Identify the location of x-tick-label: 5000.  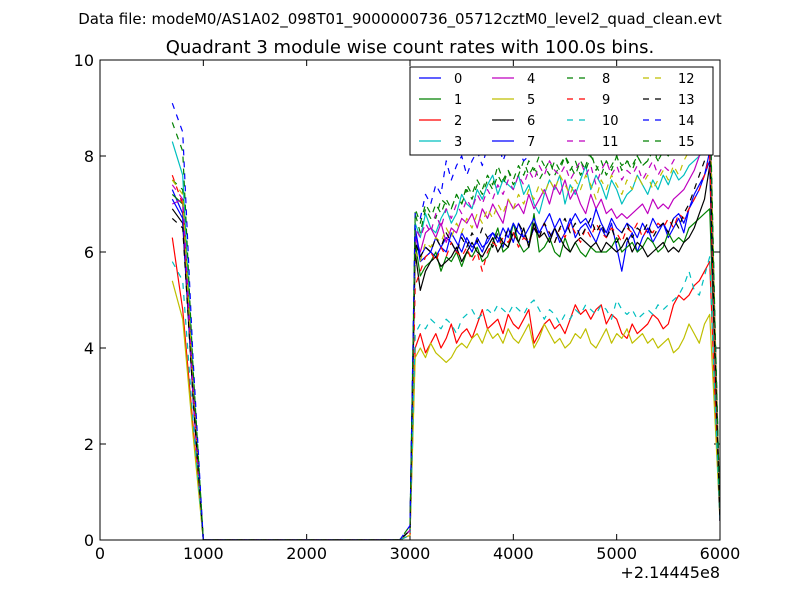
(616, 553).